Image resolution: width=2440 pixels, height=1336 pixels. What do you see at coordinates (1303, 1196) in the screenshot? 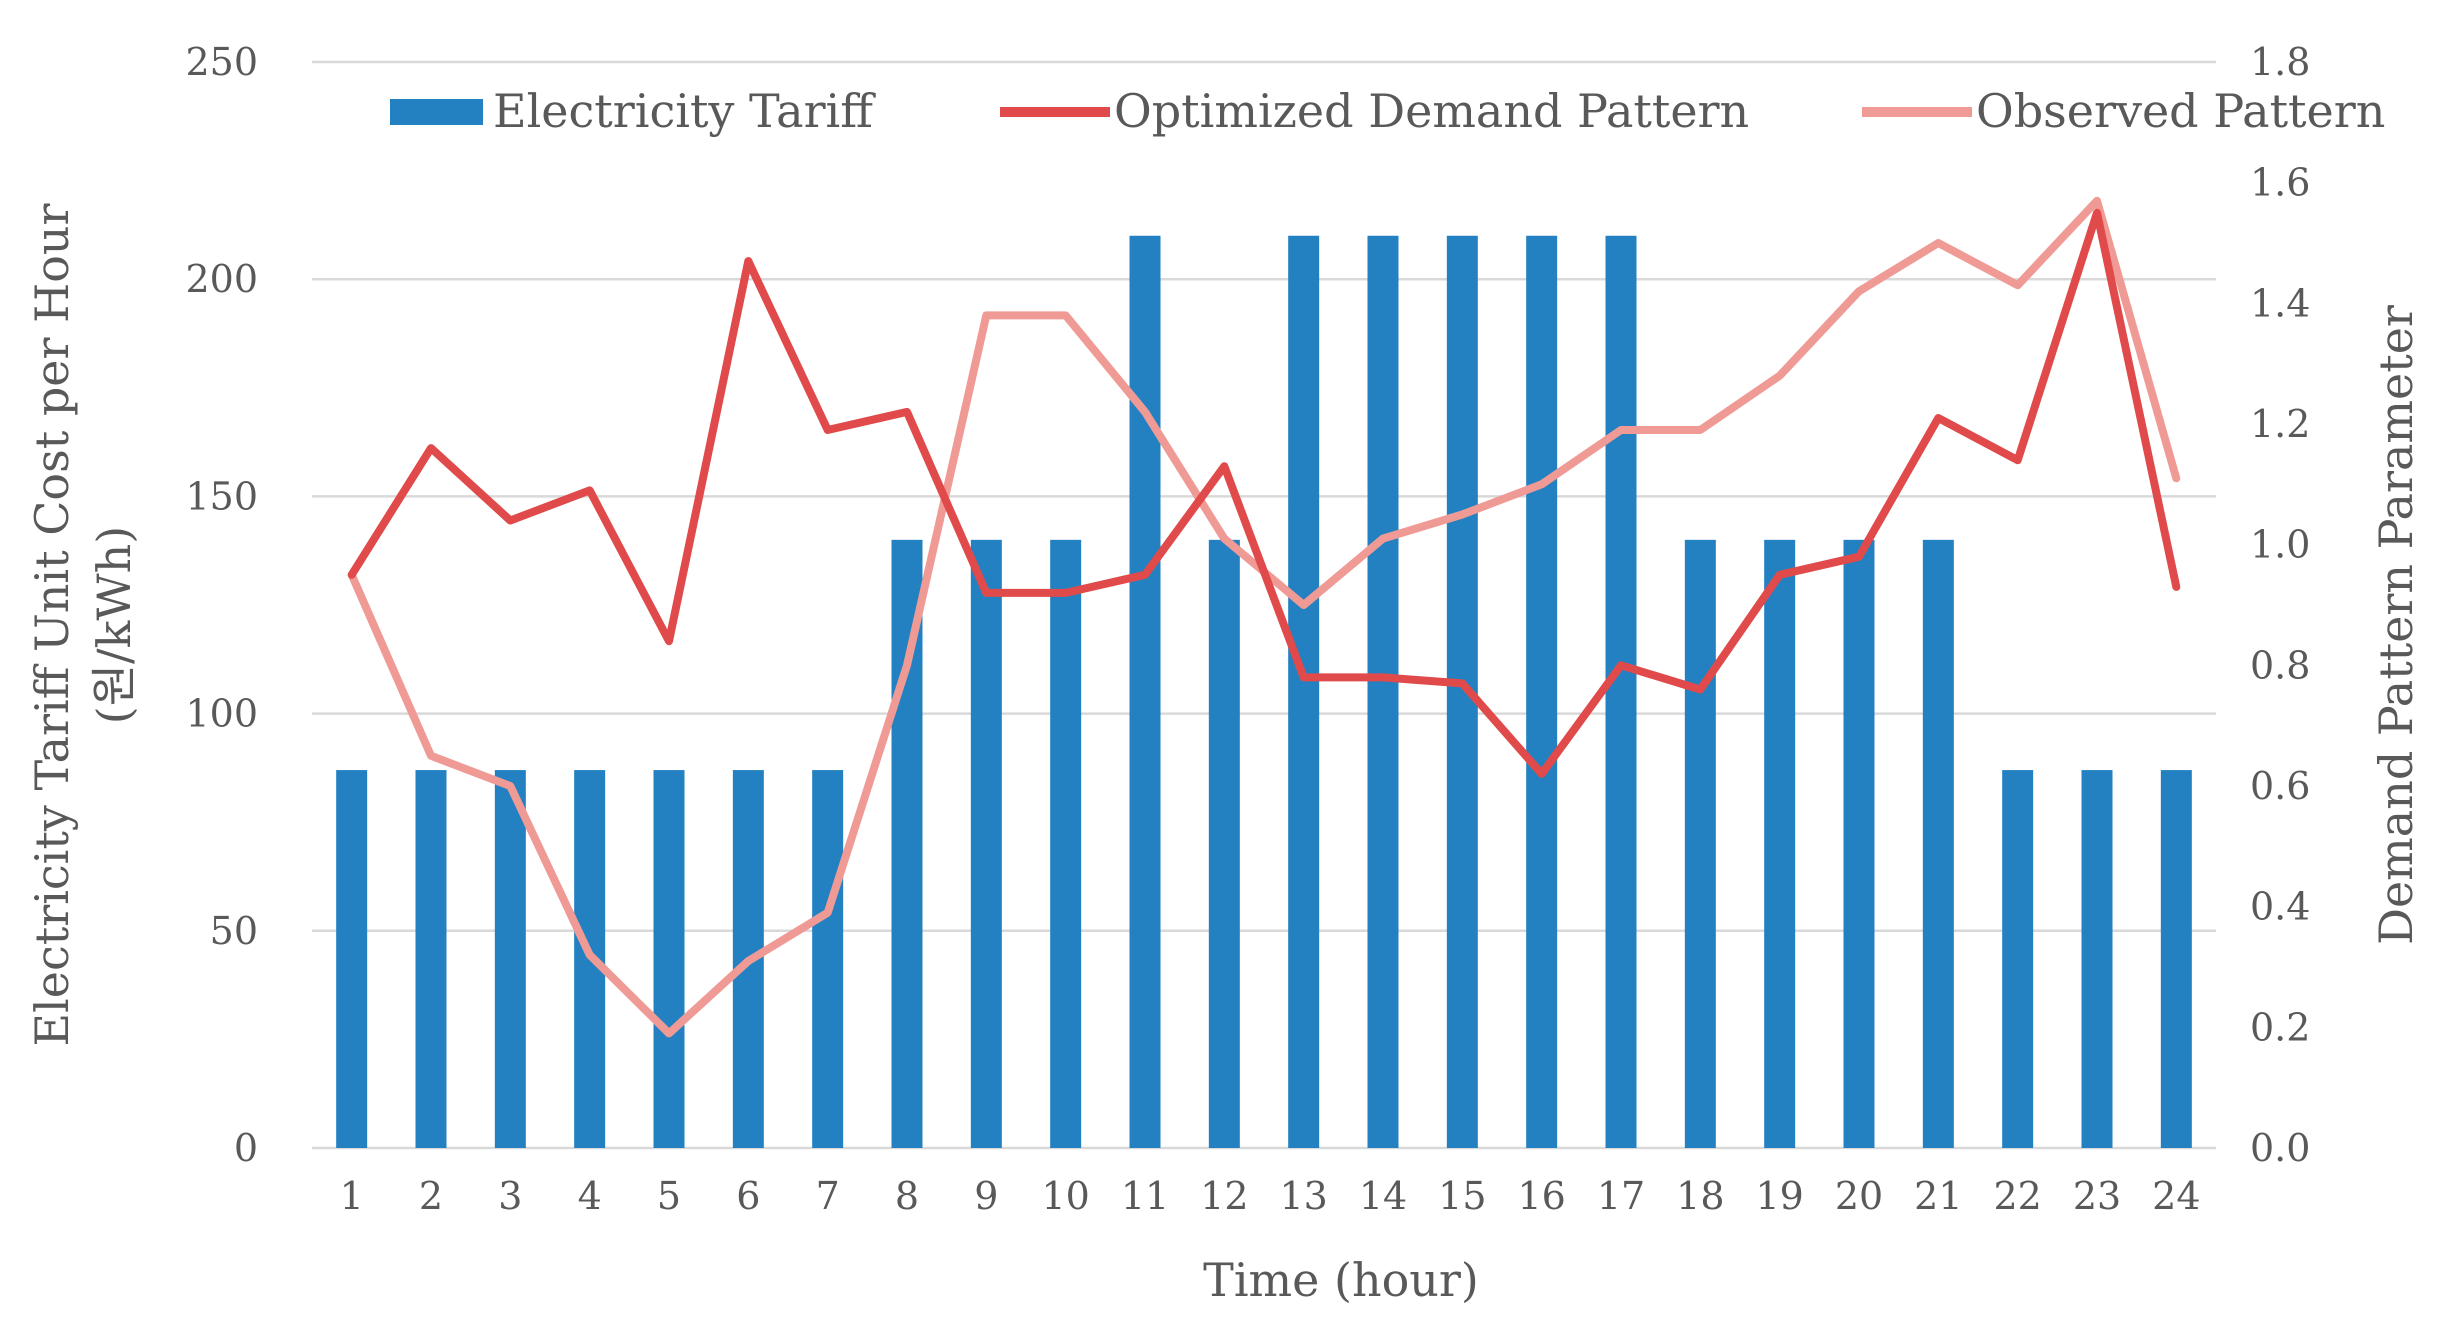
I see `x-tick-label: 13` at bounding box center [1303, 1196].